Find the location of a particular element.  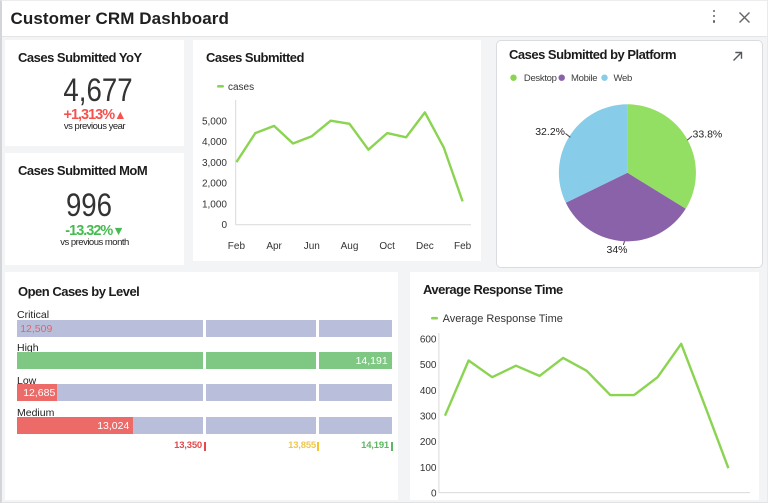

svg-text: 33.8% is located at coordinates (708, 135).